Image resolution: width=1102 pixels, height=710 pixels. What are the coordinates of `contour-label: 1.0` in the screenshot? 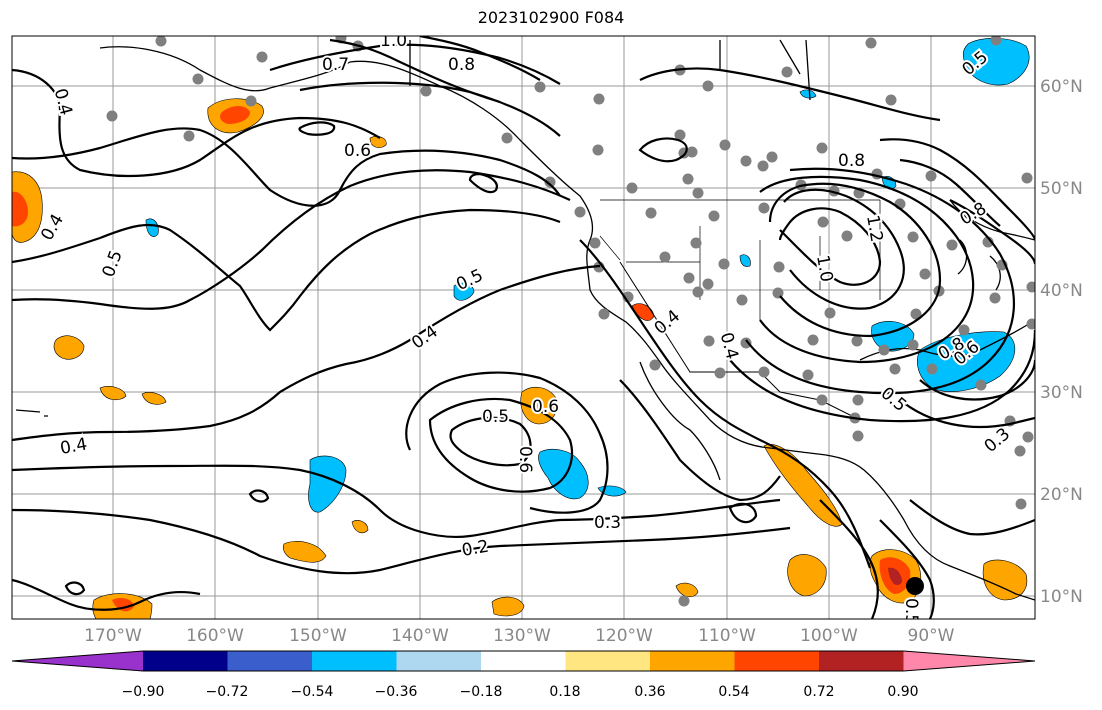 It's located at (393, 41).